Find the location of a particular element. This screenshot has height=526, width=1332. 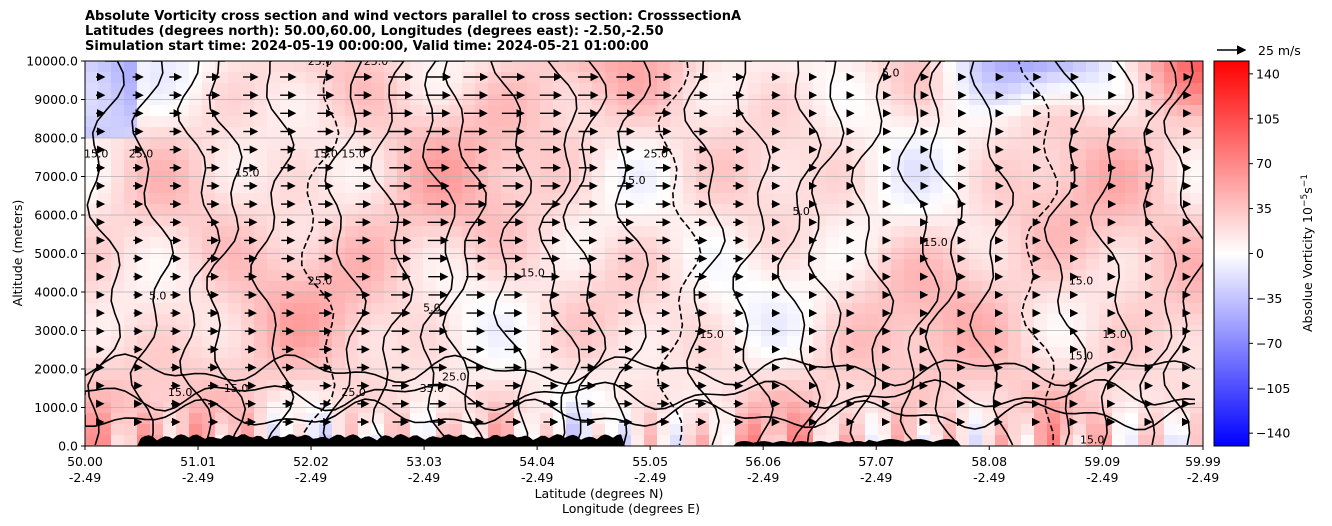

x-tick-label-lat: 50.00 is located at coordinates (85, 461).